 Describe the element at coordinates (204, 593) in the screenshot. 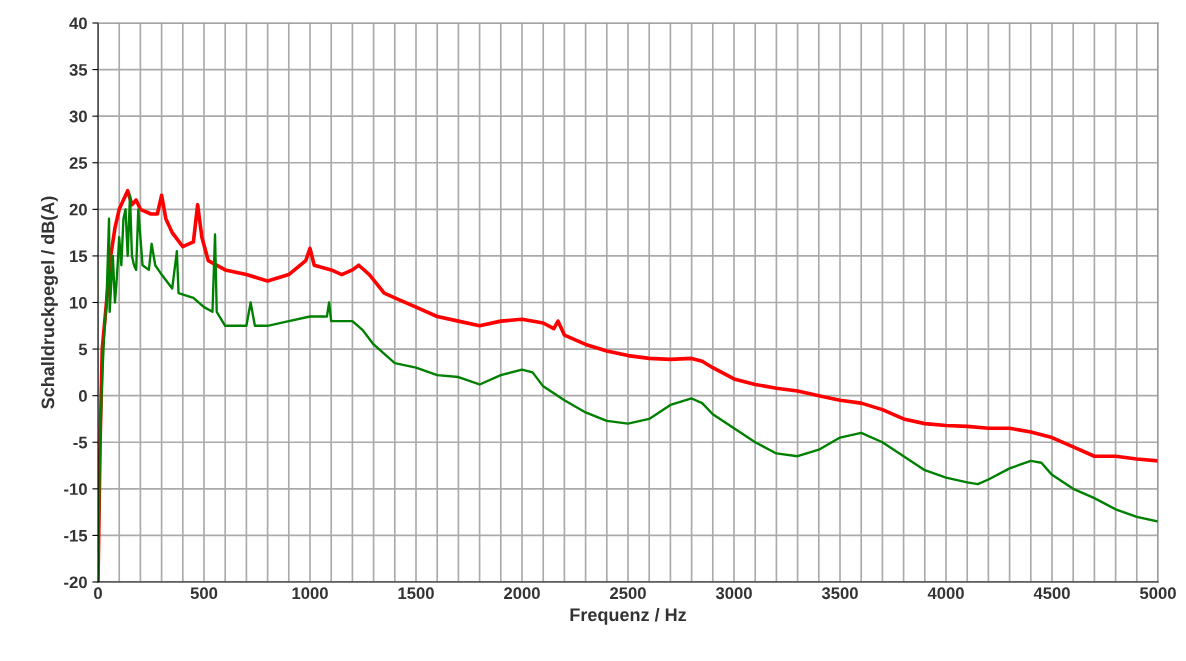

I see `x-tick-label: 500` at that location.